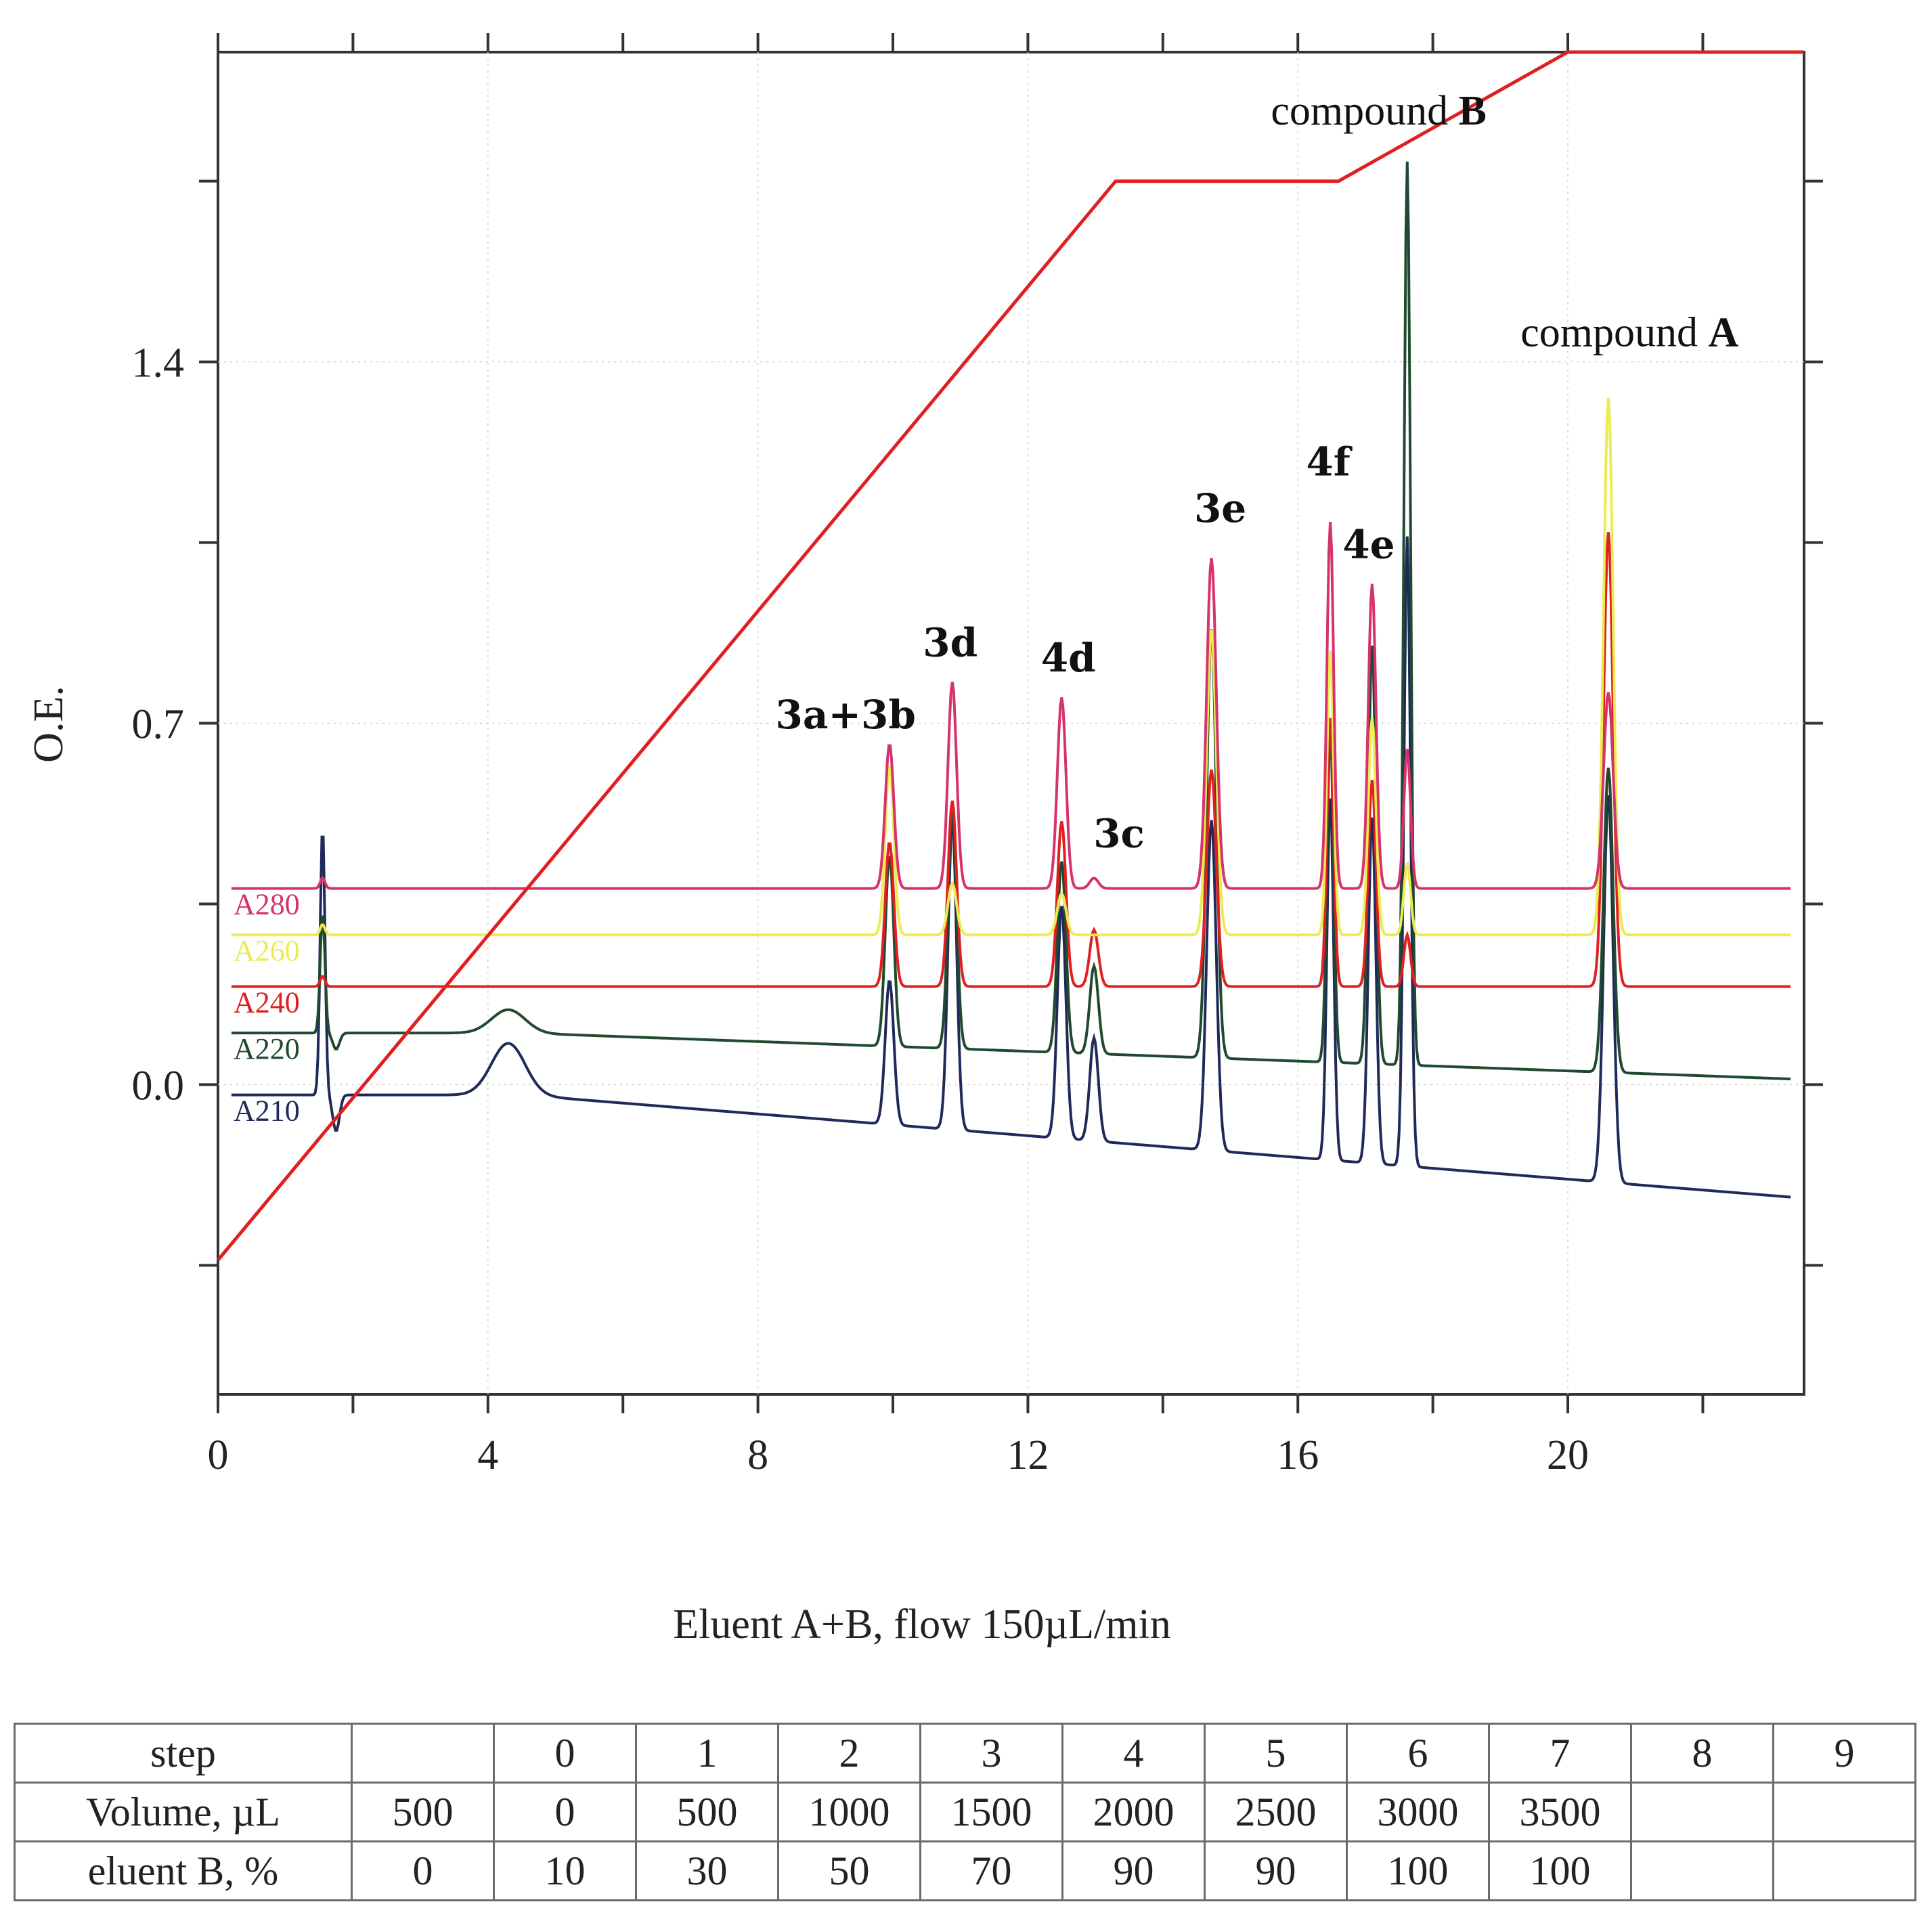 The height and width of the screenshot is (1923, 1932). I want to click on table-cell: 3500, so click(1560, 1812).